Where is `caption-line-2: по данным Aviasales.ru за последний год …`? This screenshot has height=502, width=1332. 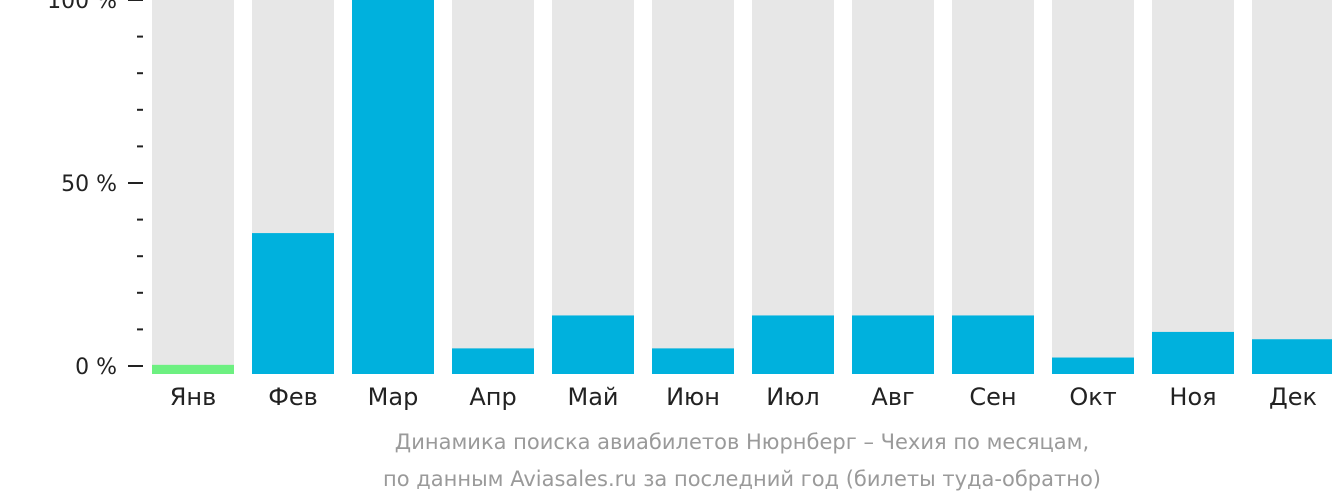
caption-line-2: по данным Aviasales.ru за последний год … is located at coordinates (742, 479).